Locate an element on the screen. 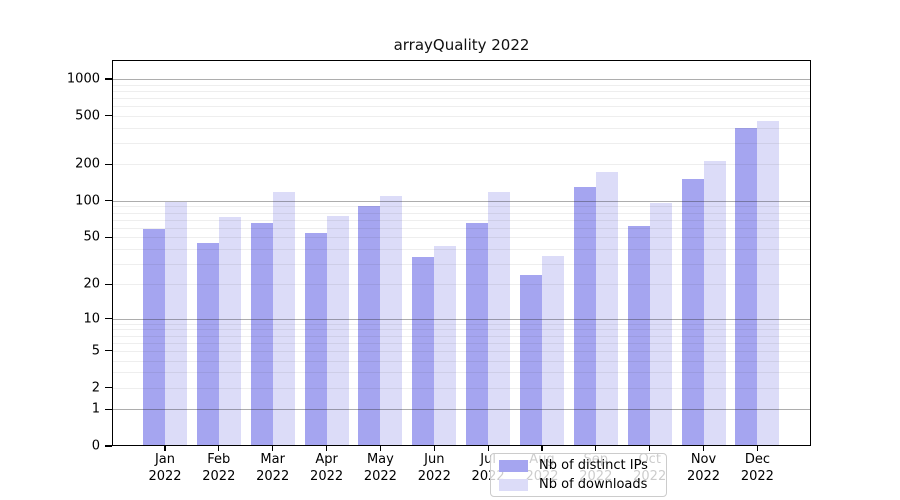 This screenshot has width=900, height=500. legend-item-distinct-ips: Nb of distinct IPs is located at coordinates (578, 465).